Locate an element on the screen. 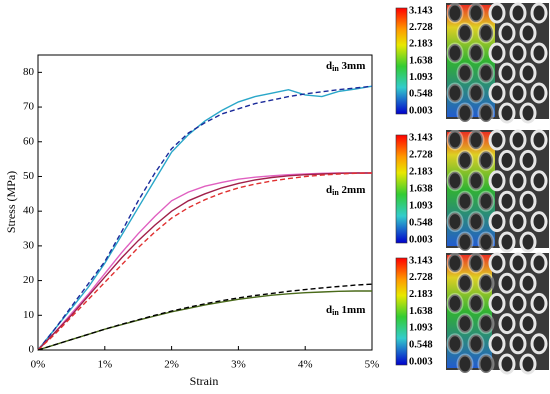  x-tick-label: 2% is located at coordinates (171, 365).